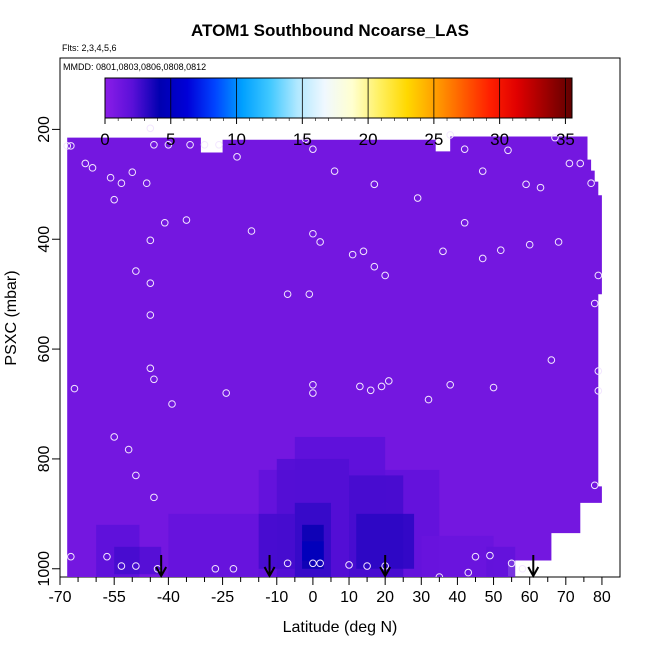 This screenshot has width=650, height=650. What do you see at coordinates (59, 597) in the screenshot?
I see `x-tick-label: -70` at bounding box center [59, 597].